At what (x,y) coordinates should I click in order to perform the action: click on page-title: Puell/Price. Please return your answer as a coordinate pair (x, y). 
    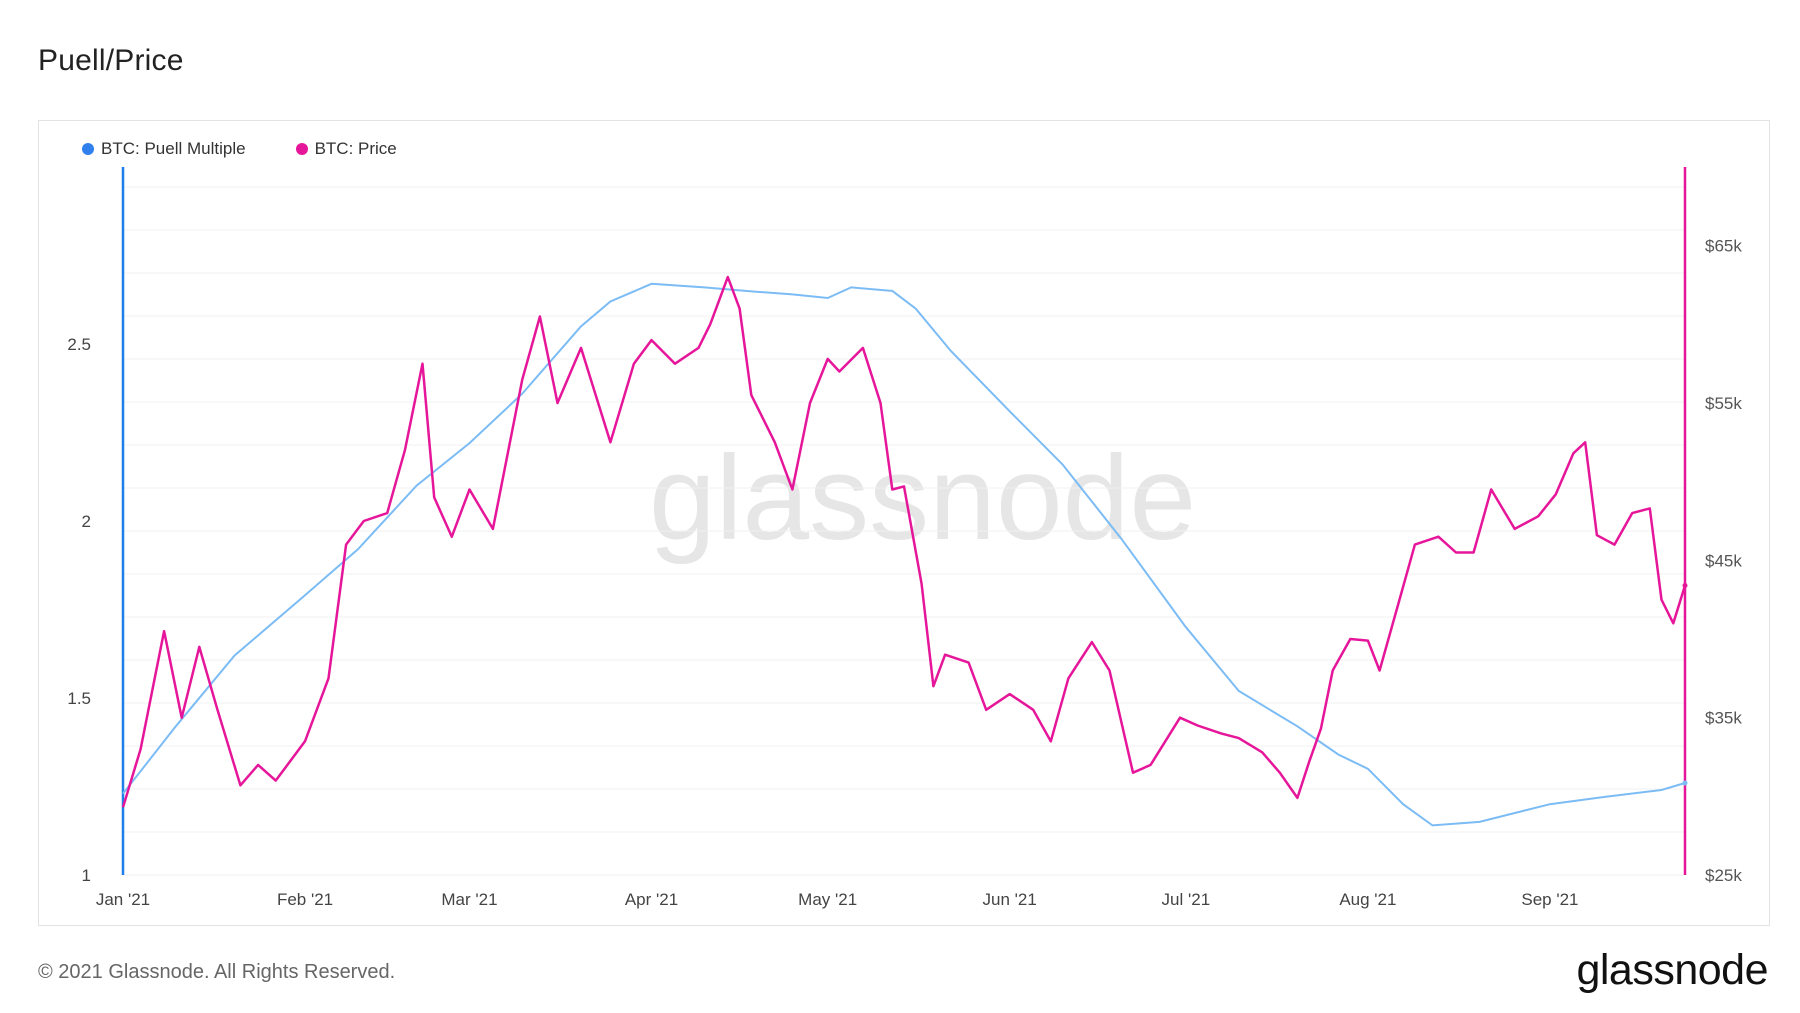
    Looking at the image, I should click on (111, 60).